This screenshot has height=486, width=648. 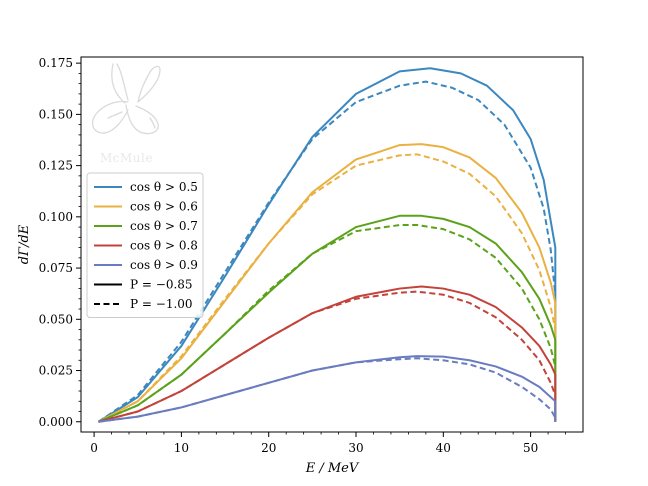 What do you see at coordinates (164, 265) in the screenshot?
I see `legend-label-4: cos θ > 0.9` at bounding box center [164, 265].